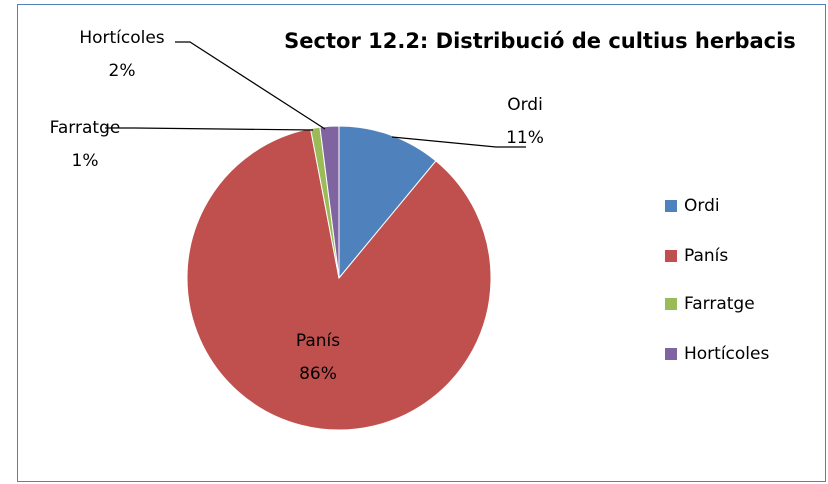  Describe the element at coordinates (706, 256) in the screenshot. I see `legend-label: Panís` at that location.